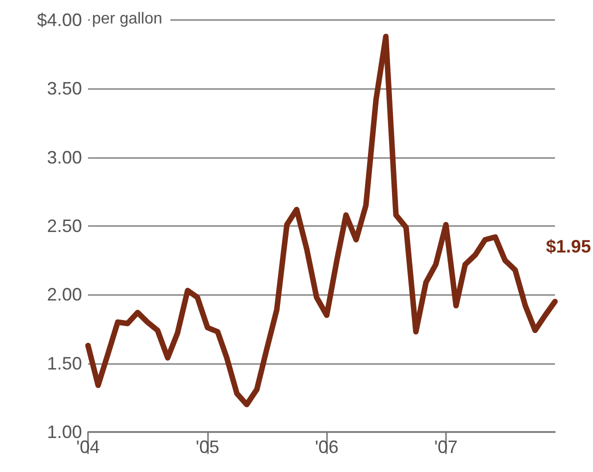  What do you see at coordinates (64, 88) in the screenshot?
I see `y-tick-label: 3.50` at bounding box center [64, 88].